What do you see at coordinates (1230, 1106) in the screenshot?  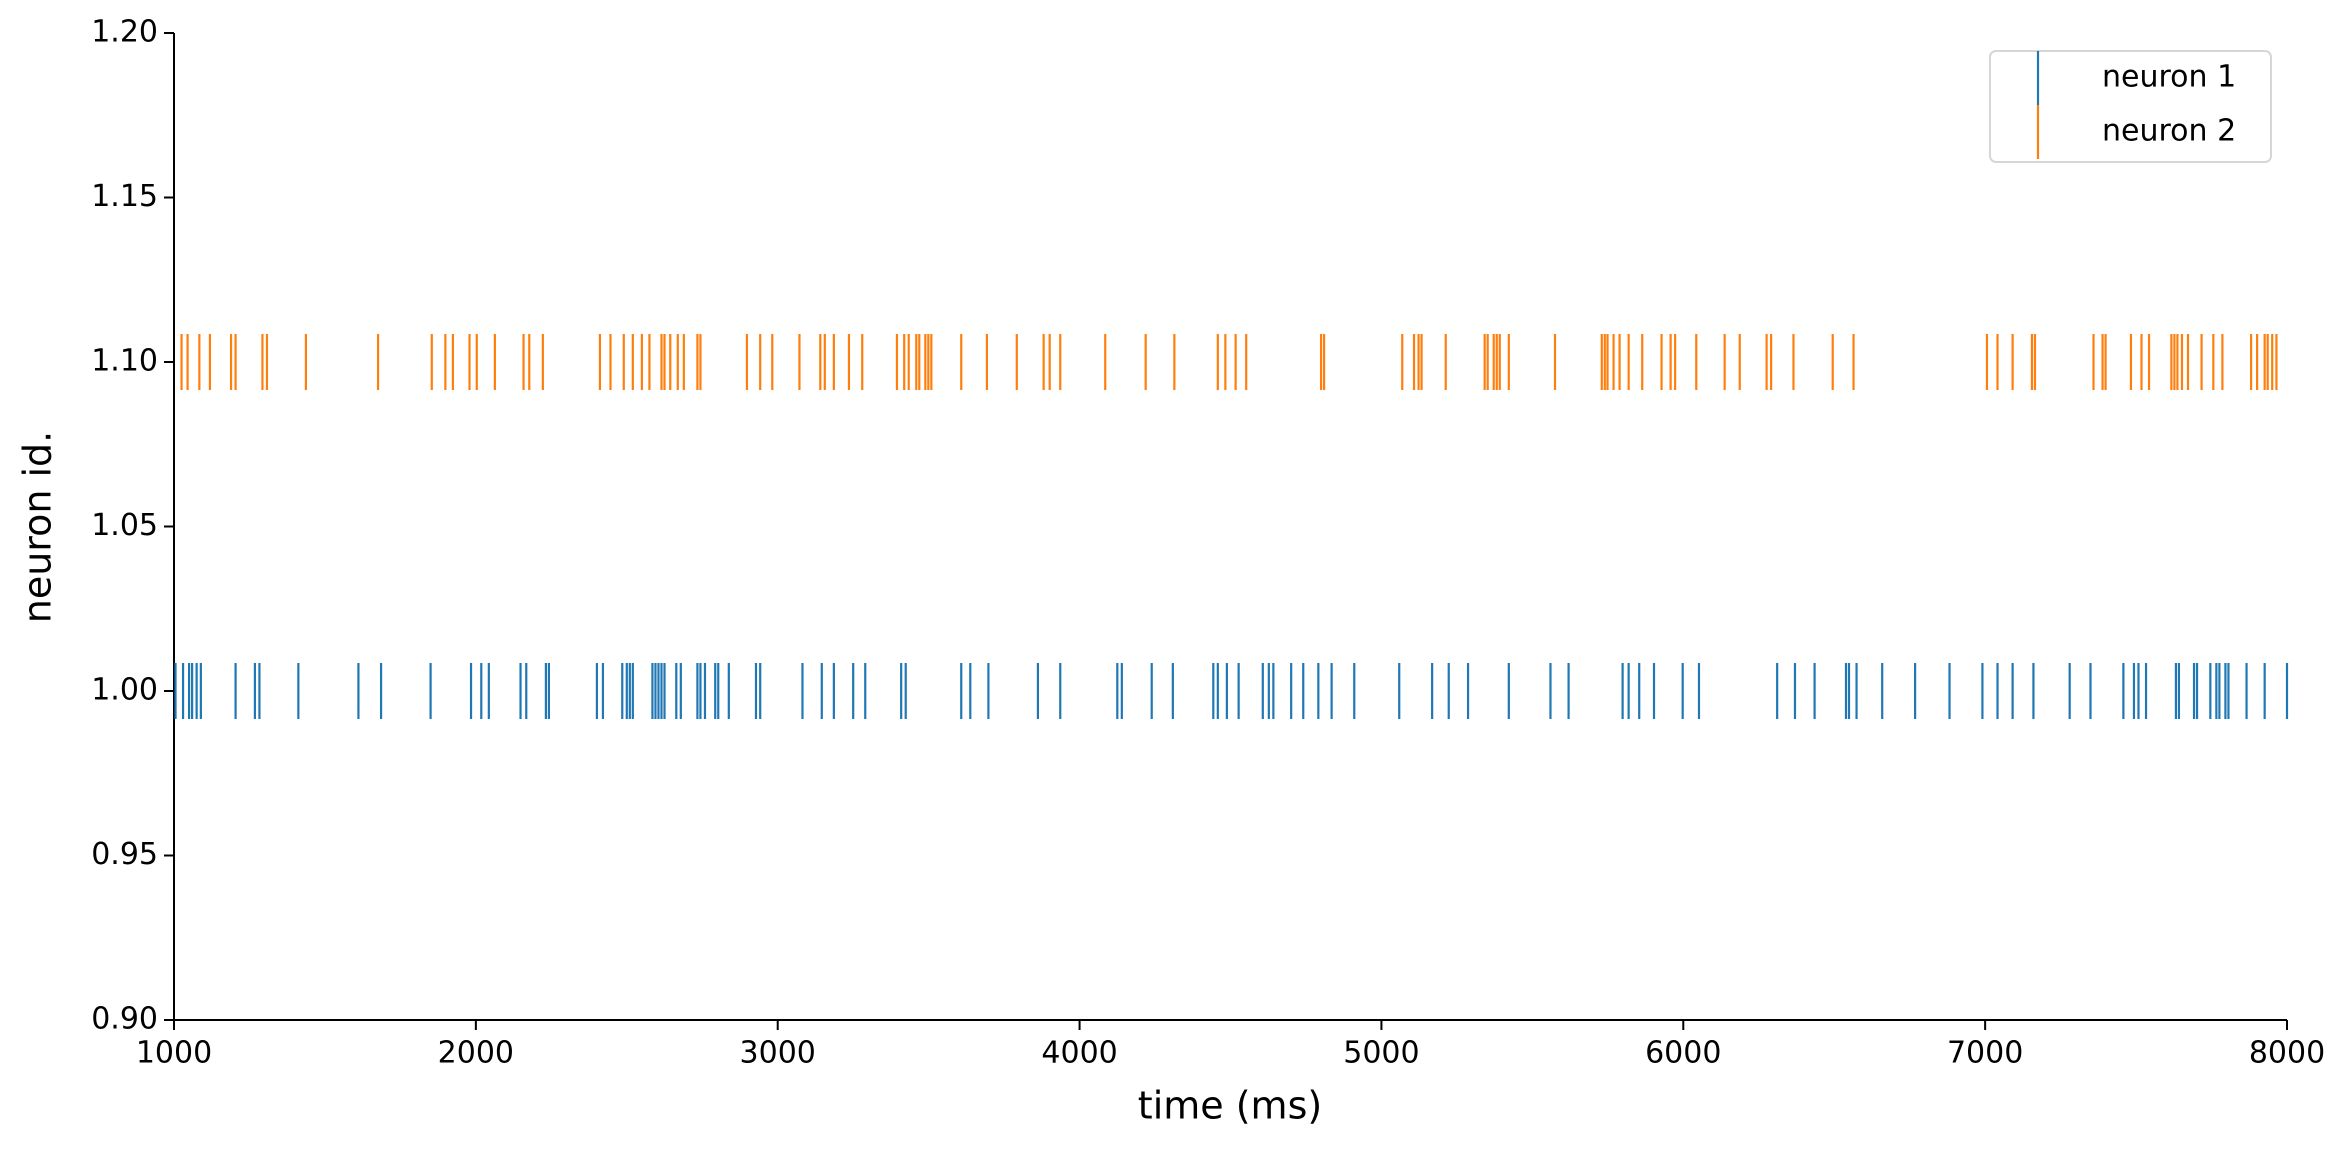 I see `x-axis-label: time (ms)` at bounding box center [1230, 1106].